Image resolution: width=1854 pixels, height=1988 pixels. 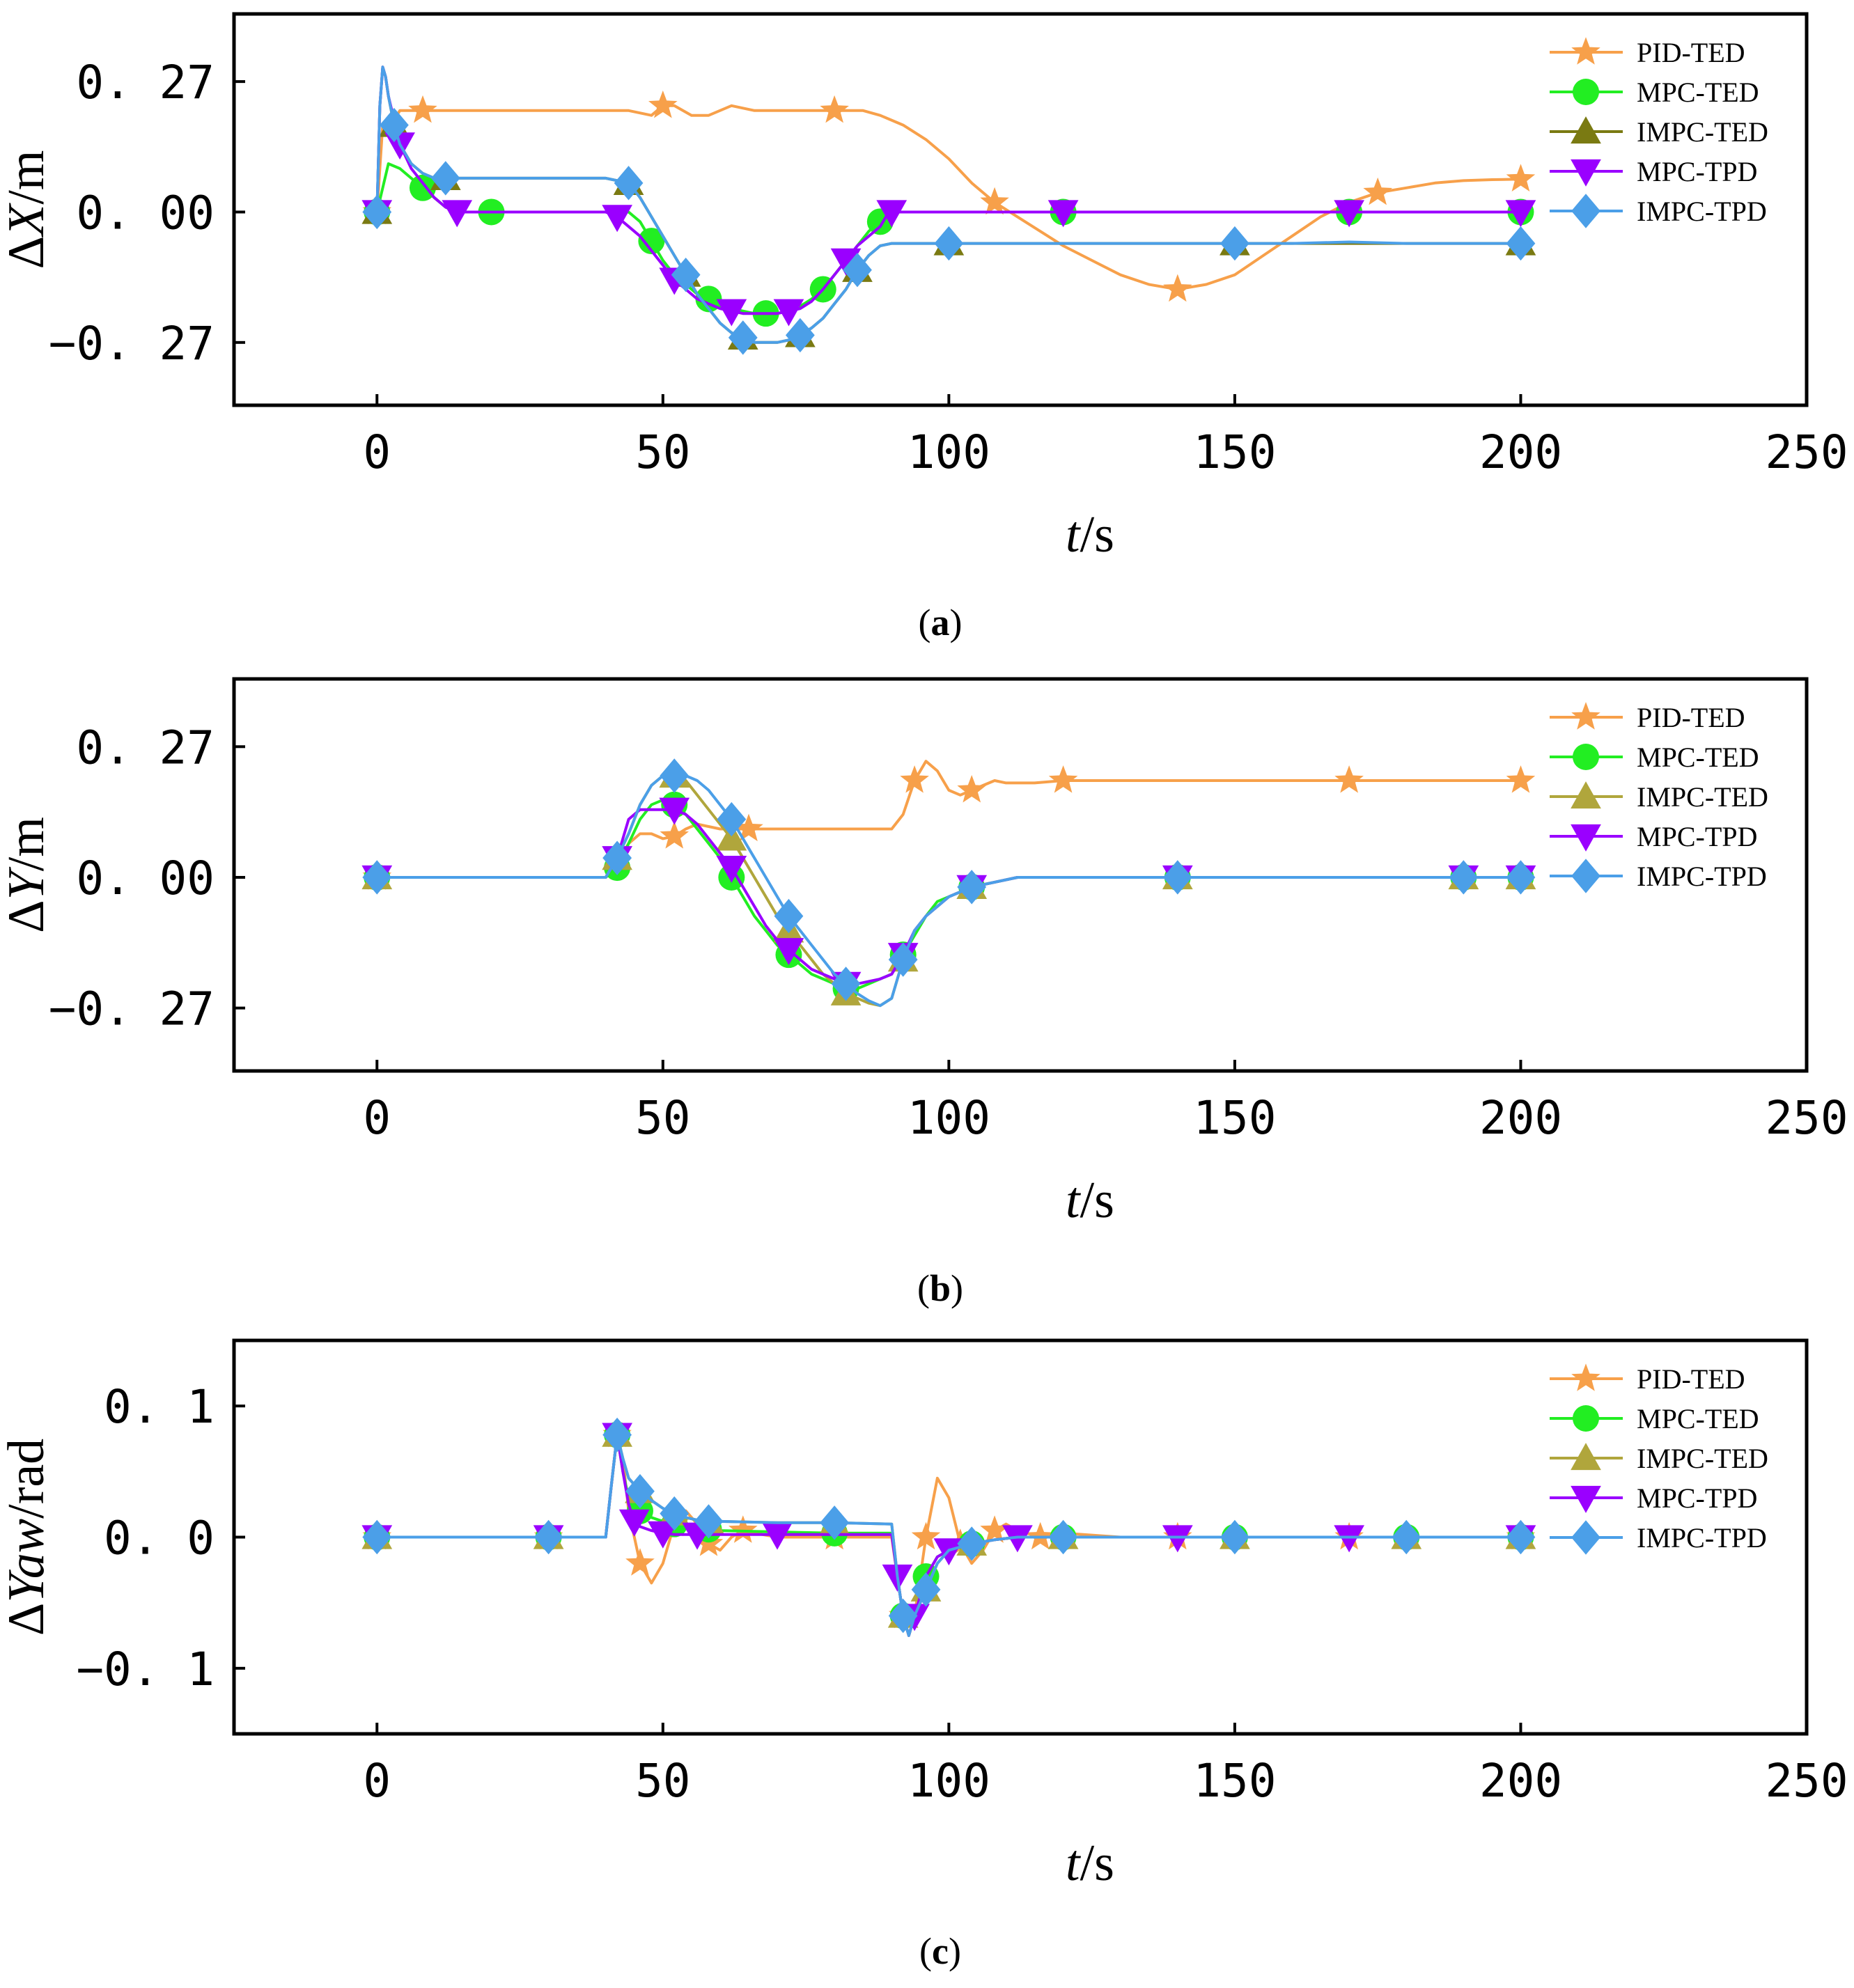 What do you see at coordinates (27, 1561) in the screenshot?
I see `y-axis-label-var: Yaw` at bounding box center [27, 1561].